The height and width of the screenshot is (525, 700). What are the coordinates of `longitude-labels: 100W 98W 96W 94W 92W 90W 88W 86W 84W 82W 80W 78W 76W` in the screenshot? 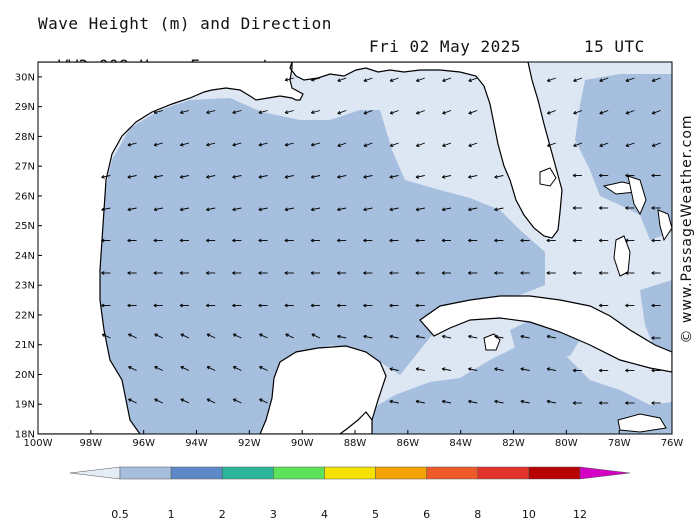 It's located at (354, 443).